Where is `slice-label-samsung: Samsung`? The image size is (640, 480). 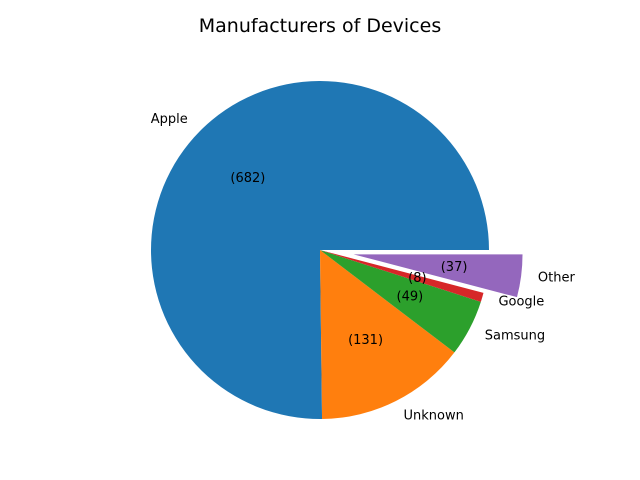
slice-label-samsung: Samsung is located at coordinates (515, 336).